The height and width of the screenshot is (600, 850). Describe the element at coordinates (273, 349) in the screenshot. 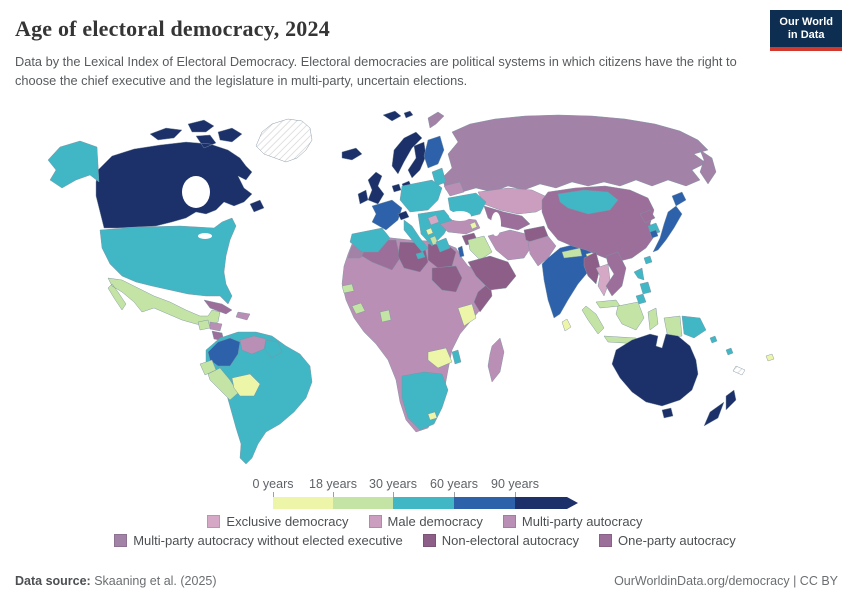

I see `country-guyana-suriname` at that location.